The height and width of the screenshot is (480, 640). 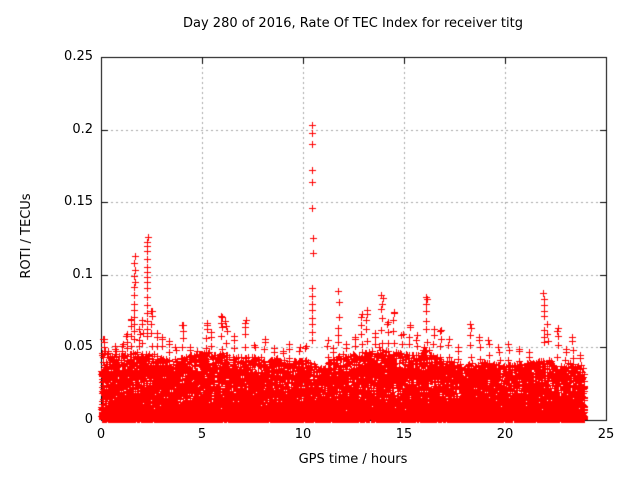 What do you see at coordinates (606, 434) in the screenshot?
I see `x-tick-label: 25` at bounding box center [606, 434].